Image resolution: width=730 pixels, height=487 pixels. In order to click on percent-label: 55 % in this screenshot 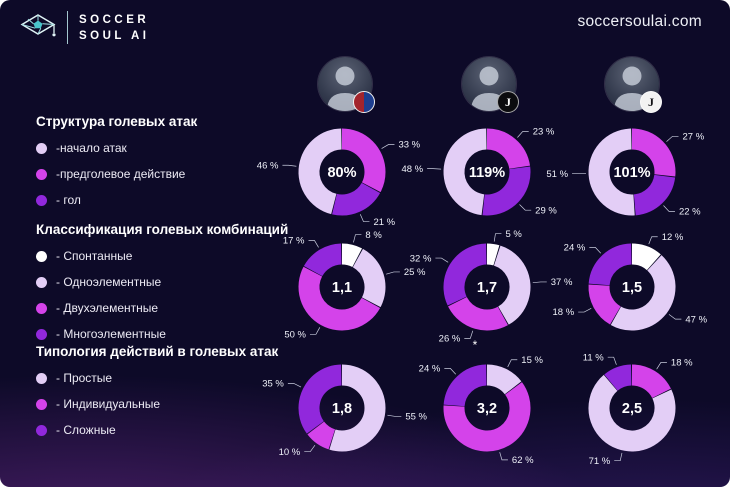, I will do `click(416, 417)`.